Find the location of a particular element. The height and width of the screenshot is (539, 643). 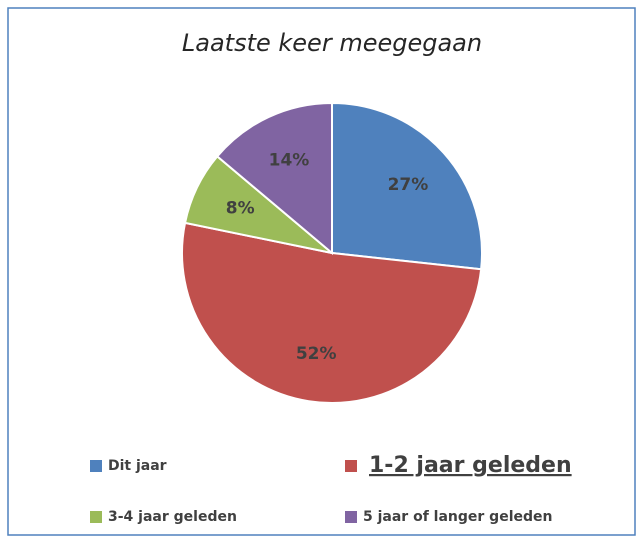

data-label: 52% is located at coordinates (316, 354).